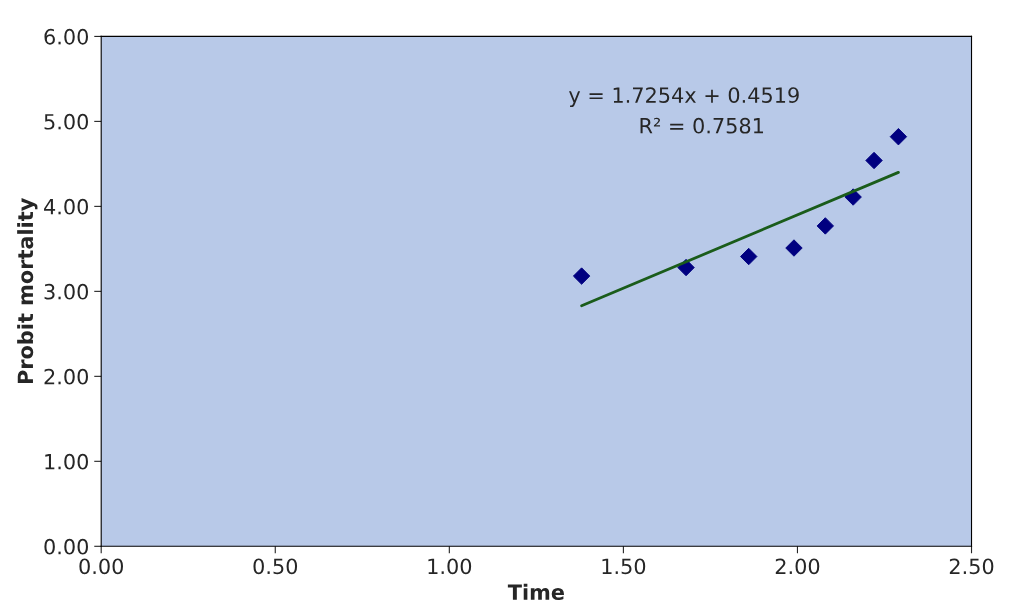  What do you see at coordinates (66, 546) in the screenshot?
I see `y-tick-label: 0.00` at bounding box center [66, 546].